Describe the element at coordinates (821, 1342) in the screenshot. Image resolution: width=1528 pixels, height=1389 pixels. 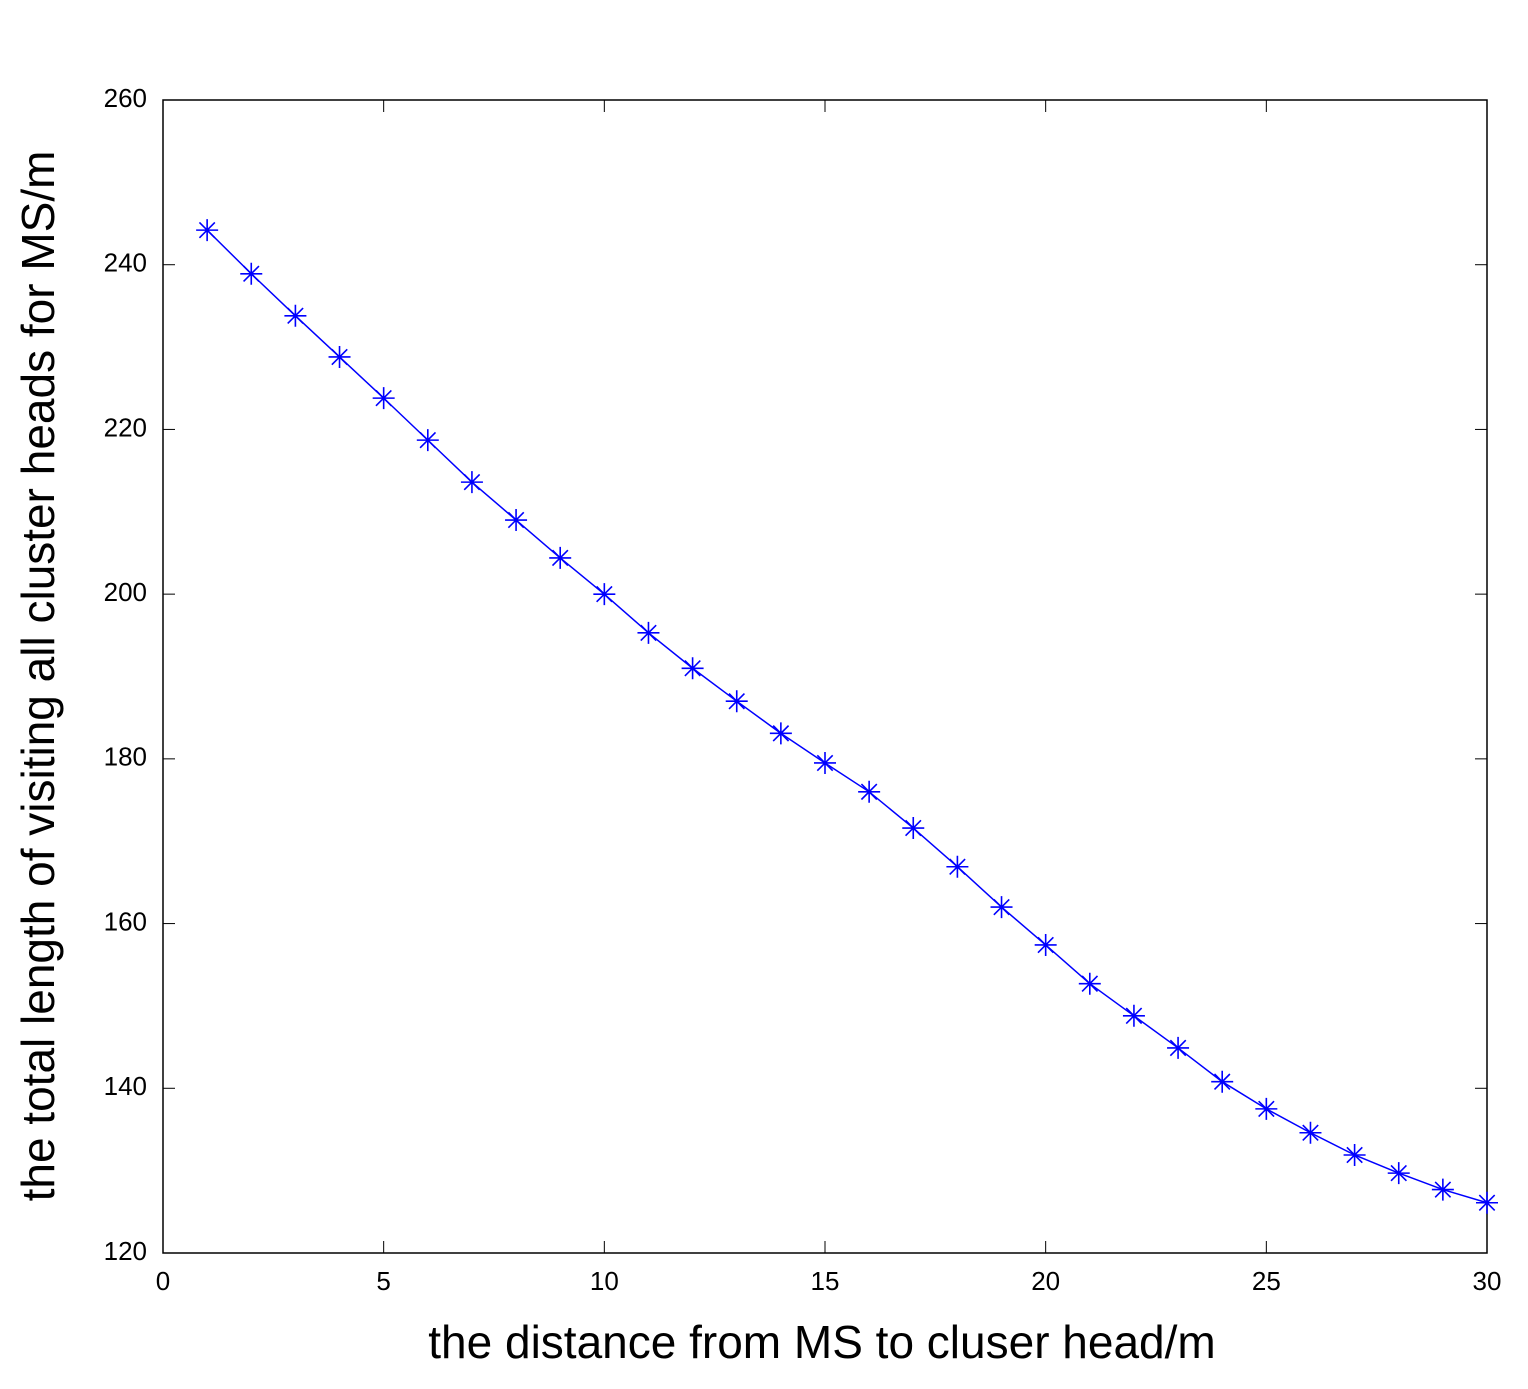
I see `x-axis-label: the distance from MS to cluser head/m` at that location.